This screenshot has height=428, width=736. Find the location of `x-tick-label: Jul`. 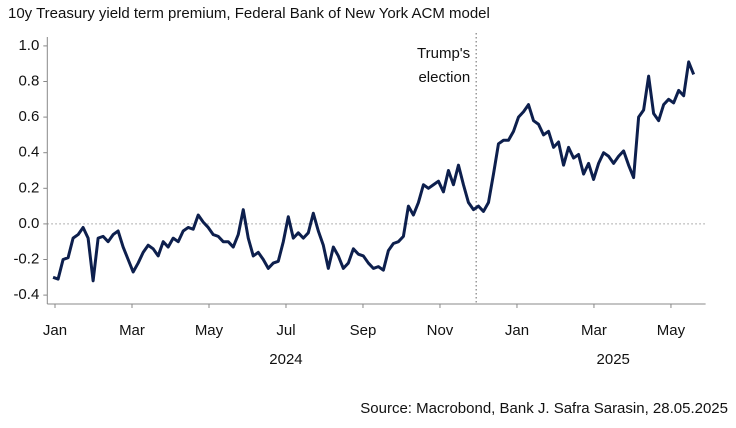

x-tick-label: Jul is located at coordinates (285, 330).